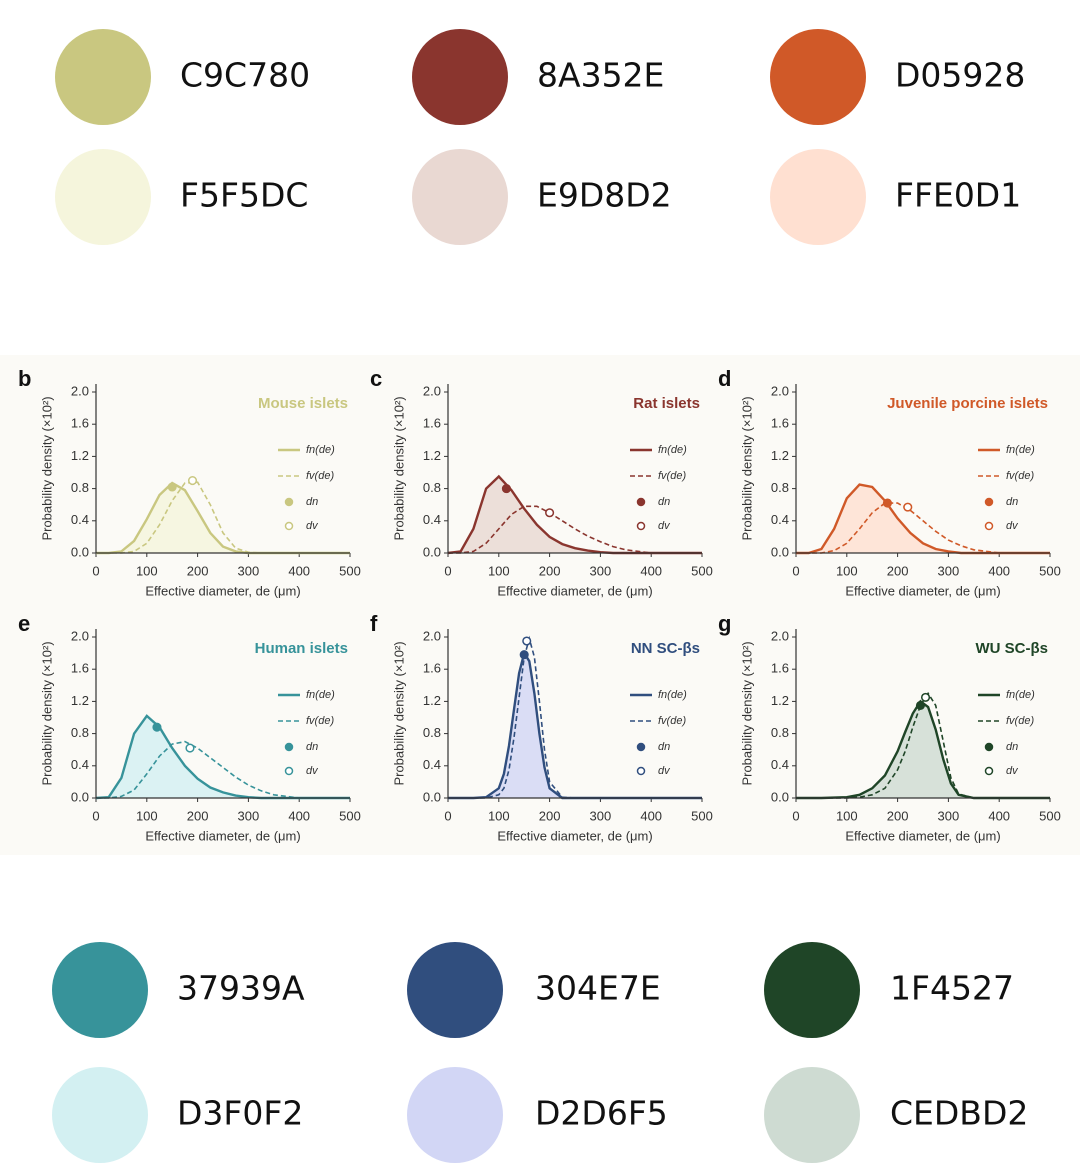 Image resolution: width=1080 pixels, height=1175 pixels. What do you see at coordinates (665, 648) in the screenshot?
I see `chart-title: NN SC-βs` at bounding box center [665, 648].